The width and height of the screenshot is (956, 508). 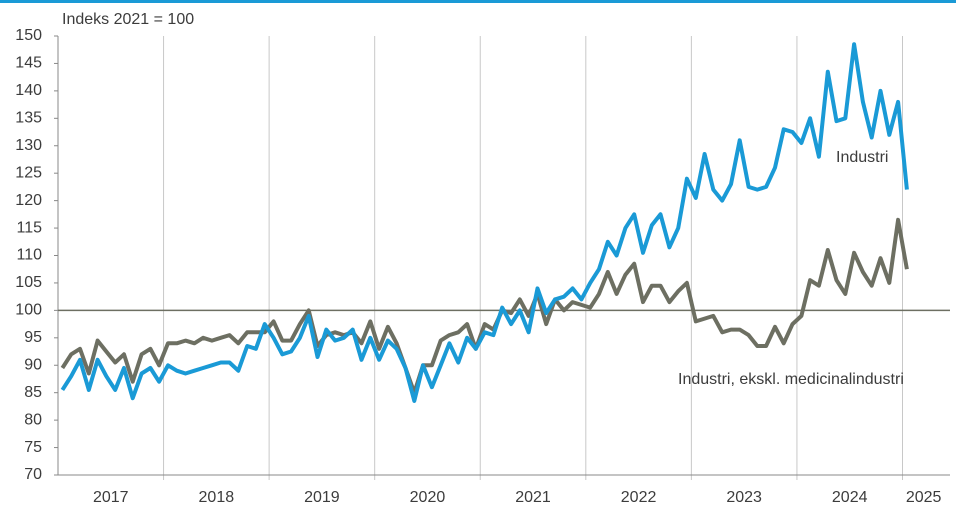 I want to click on y-tick-label: 90, so click(x=33, y=364).